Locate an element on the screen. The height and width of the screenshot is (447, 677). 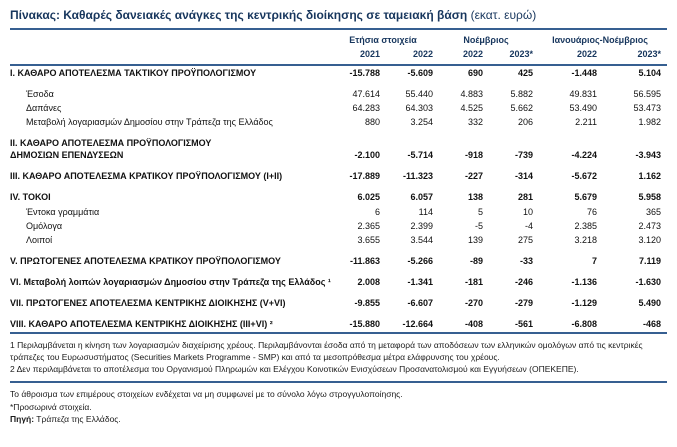
cell-value: 7 is located at coordinates (594, 261).